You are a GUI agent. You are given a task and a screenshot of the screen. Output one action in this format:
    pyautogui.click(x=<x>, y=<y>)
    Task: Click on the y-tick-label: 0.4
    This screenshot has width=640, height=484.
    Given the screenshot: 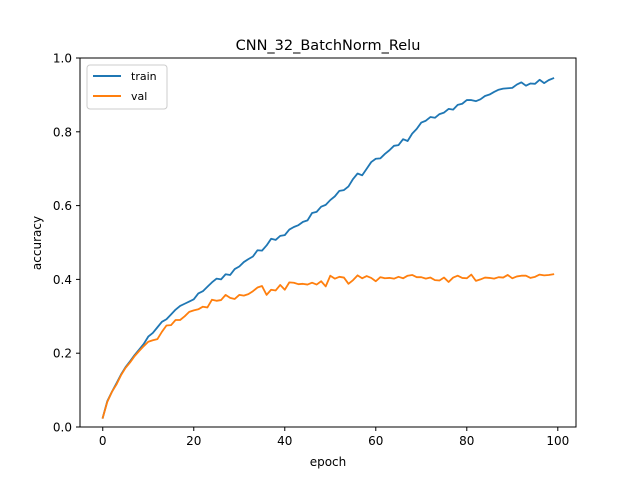 What is the action you would take?
    pyautogui.click(x=62, y=280)
    